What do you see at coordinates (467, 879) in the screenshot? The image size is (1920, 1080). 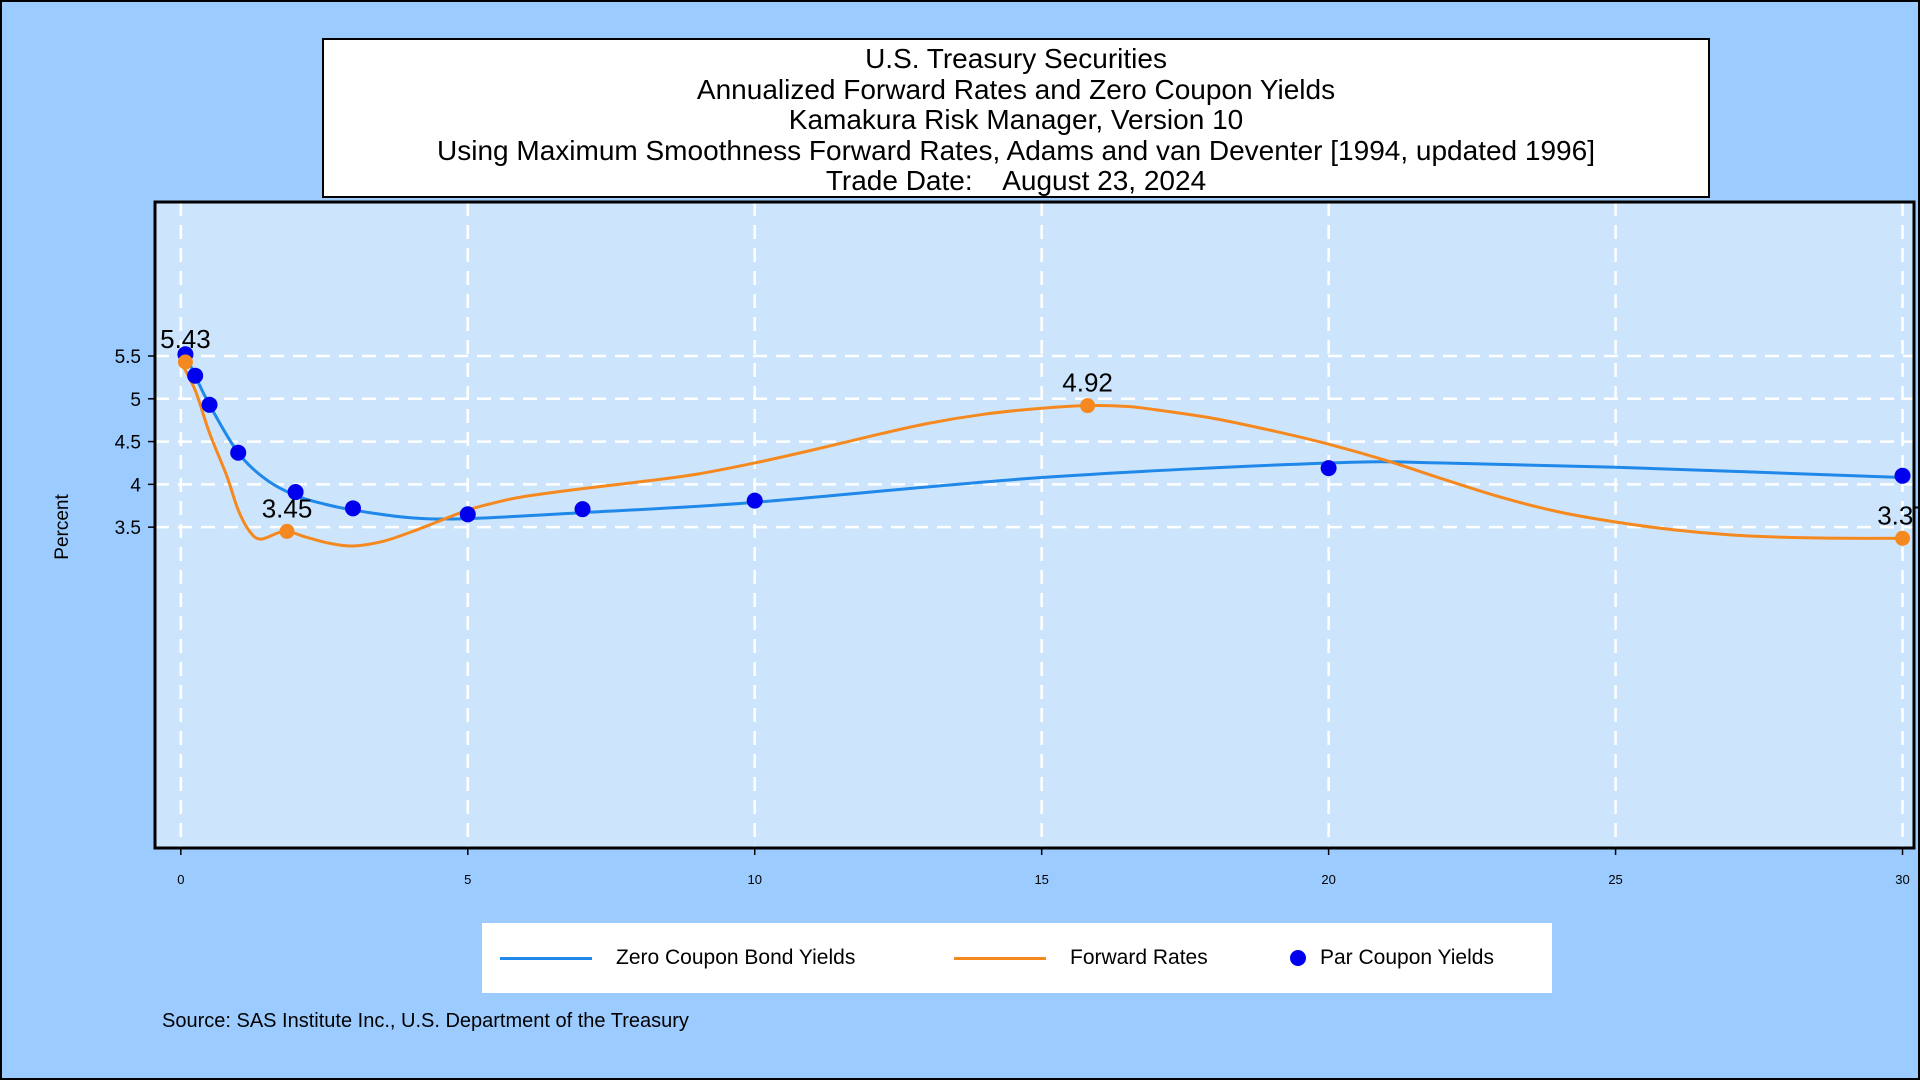 I see `x-tick-label: 5` at bounding box center [467, 879].